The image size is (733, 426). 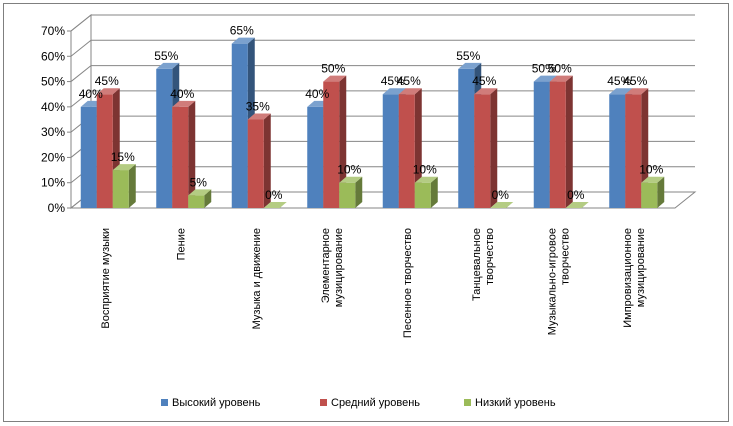 What do you see at coordinates (483, 264) in the screenshot?
I see `x-tick-label: Танцевальноетворчество` at bounding box center [483, 264].